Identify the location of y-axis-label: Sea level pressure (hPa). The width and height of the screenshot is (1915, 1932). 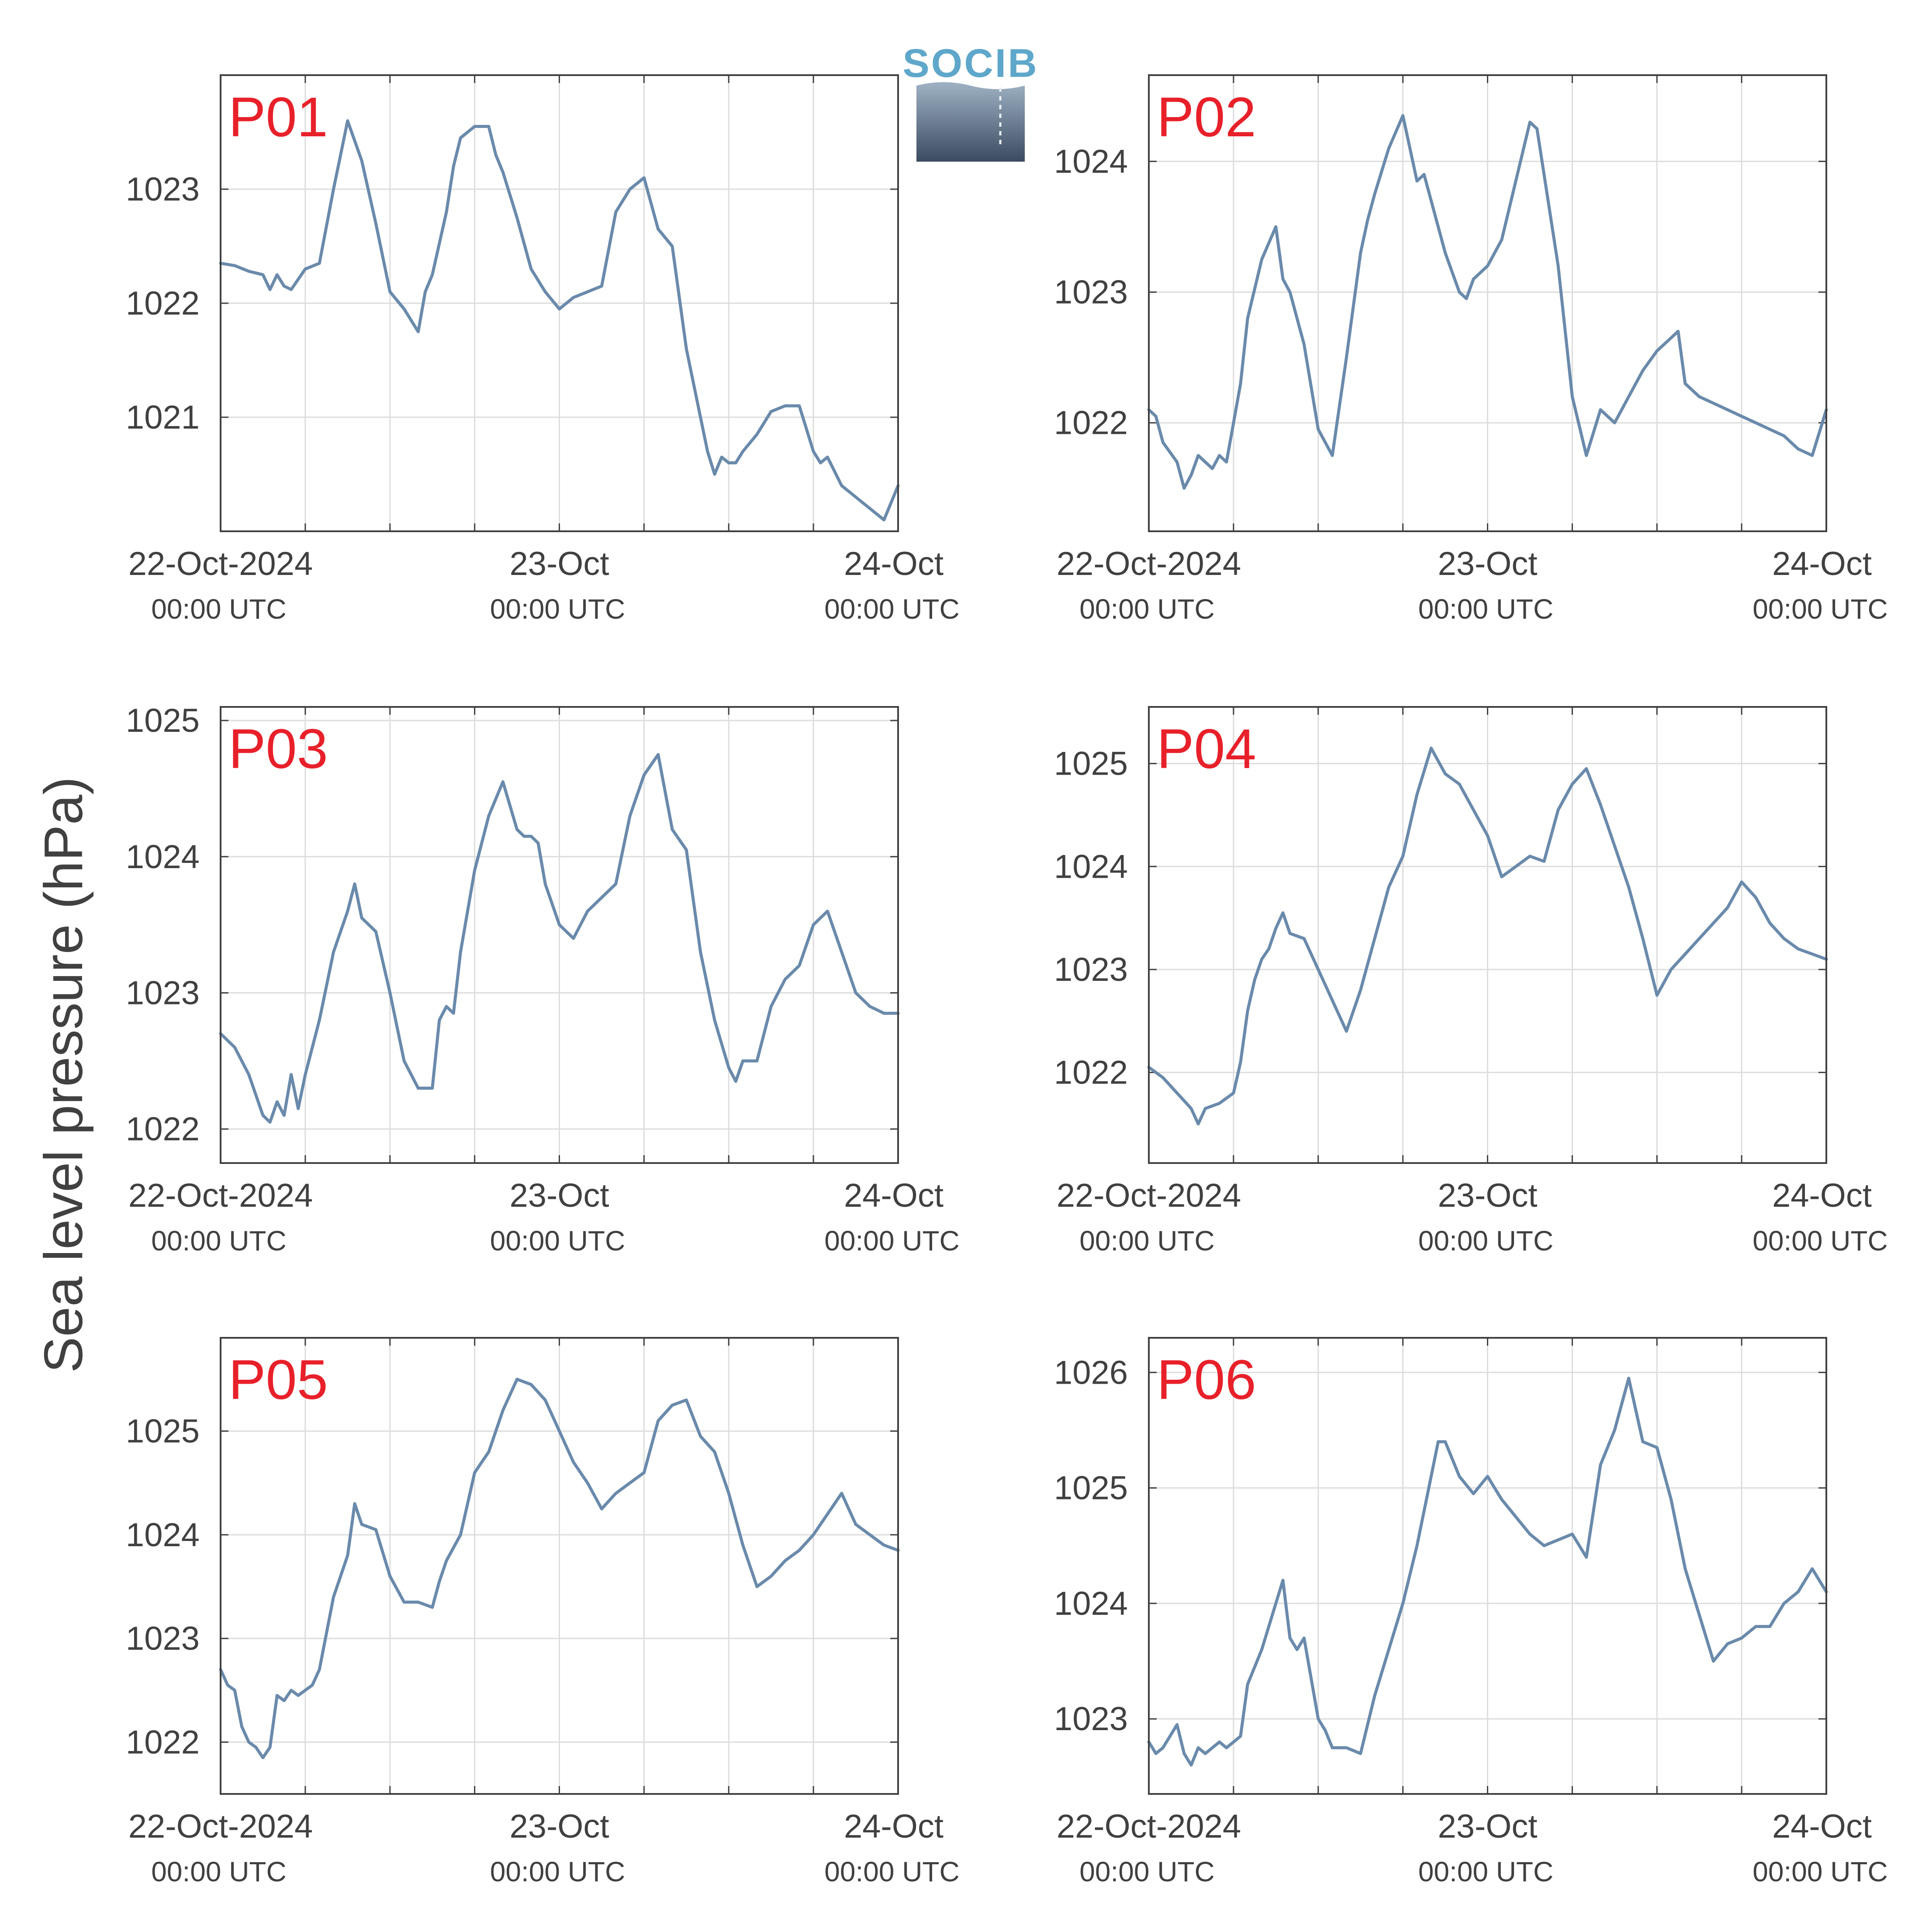
(64, 1075).